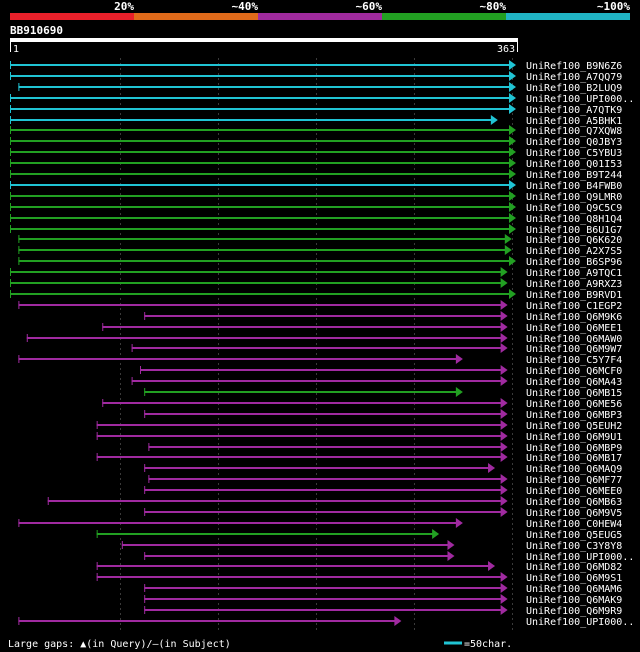 The image size is (640, 652). I want to click on hit-label: UniRef100_A9TQC1, so click(574, 273).